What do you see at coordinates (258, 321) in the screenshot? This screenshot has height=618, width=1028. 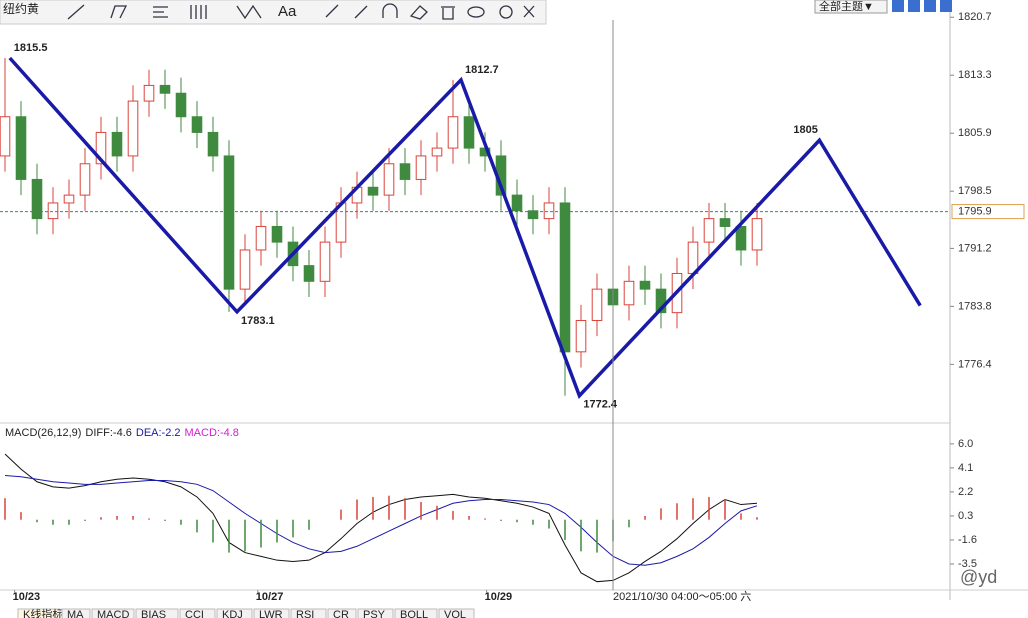 I see `pivot-label: 1783.1` at bounding box center [258, 321].